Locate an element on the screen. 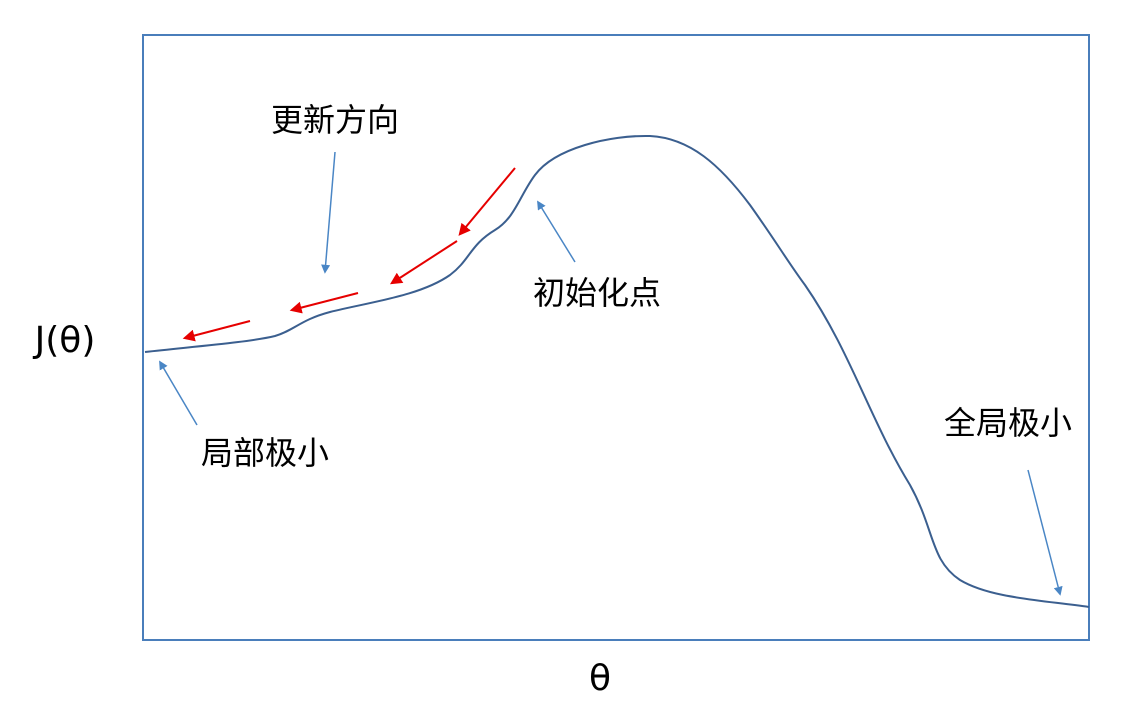  update-arrows is located at coordinates (349, 254).